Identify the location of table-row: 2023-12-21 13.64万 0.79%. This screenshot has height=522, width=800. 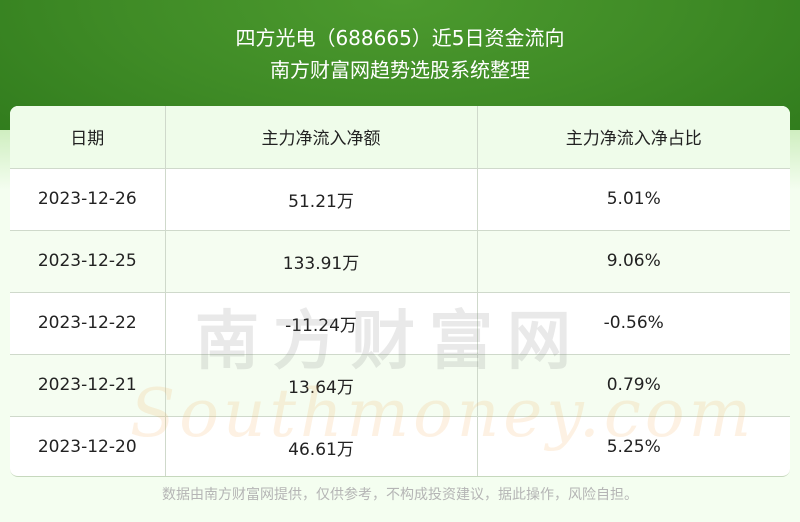
(400, 385).